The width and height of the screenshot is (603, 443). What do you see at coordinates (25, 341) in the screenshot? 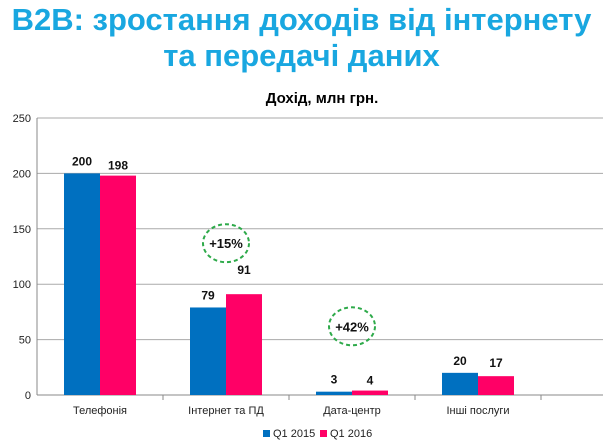
I see `y-tick-label: 50` at bounding box center [25, 341].